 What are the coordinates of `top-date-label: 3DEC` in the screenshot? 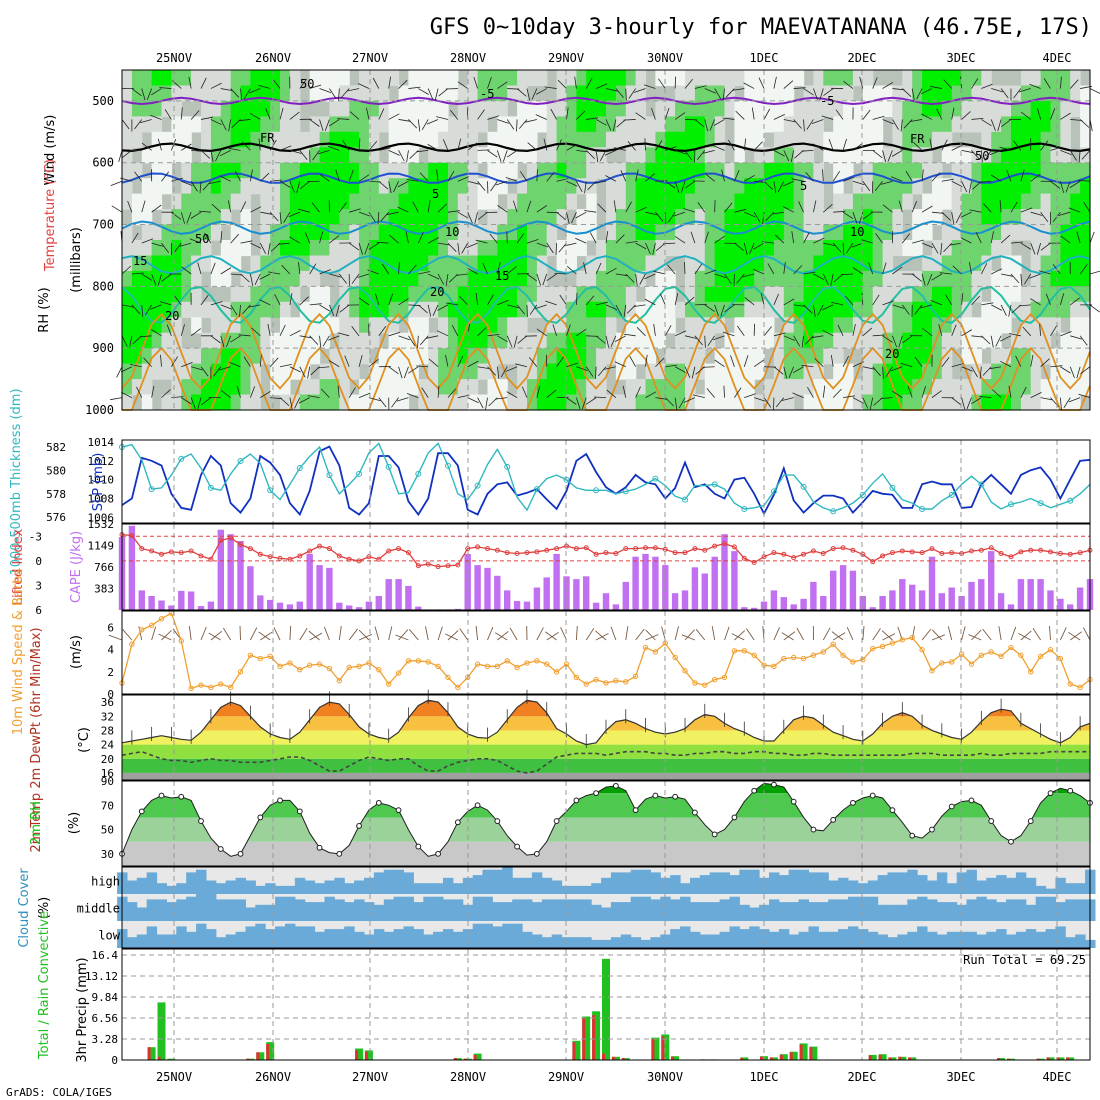 It's located at (961, 58).